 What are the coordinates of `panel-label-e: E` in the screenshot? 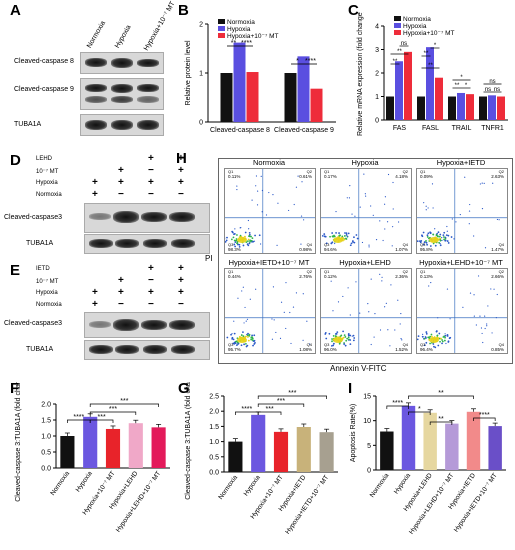 It's located at (15, 270).